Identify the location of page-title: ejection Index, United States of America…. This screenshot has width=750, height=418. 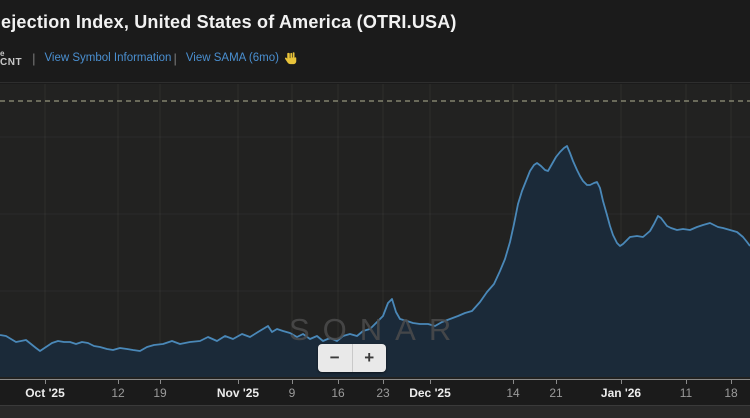
(229, 22).